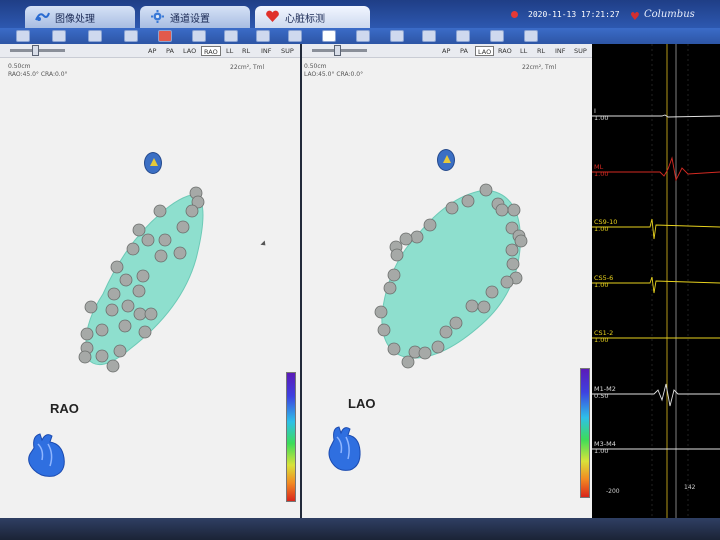 This screenshot has width=720, height=540. I want to click on channel-label: CS1-2 1.00, so click(603, 337).